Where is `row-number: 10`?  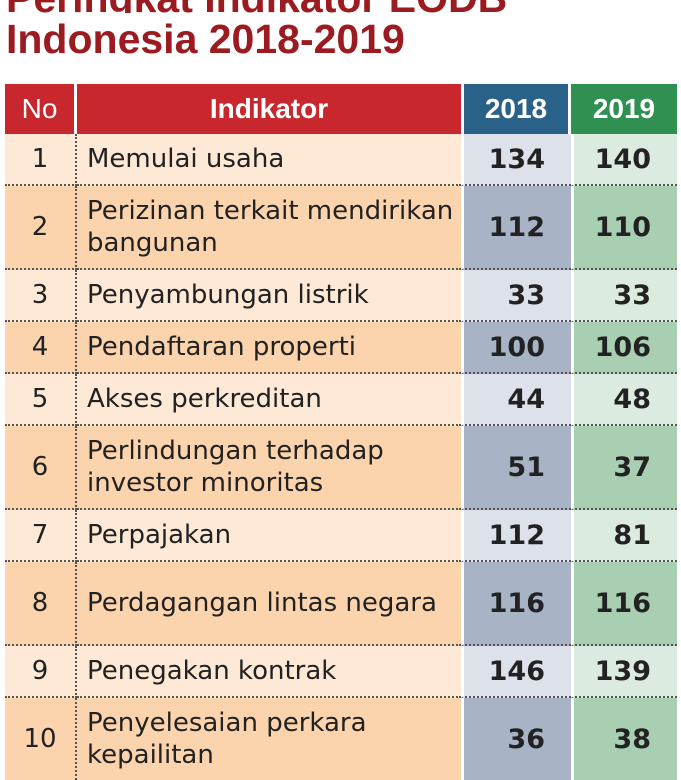
row-number: 10 is located at coordinates (41, 739).